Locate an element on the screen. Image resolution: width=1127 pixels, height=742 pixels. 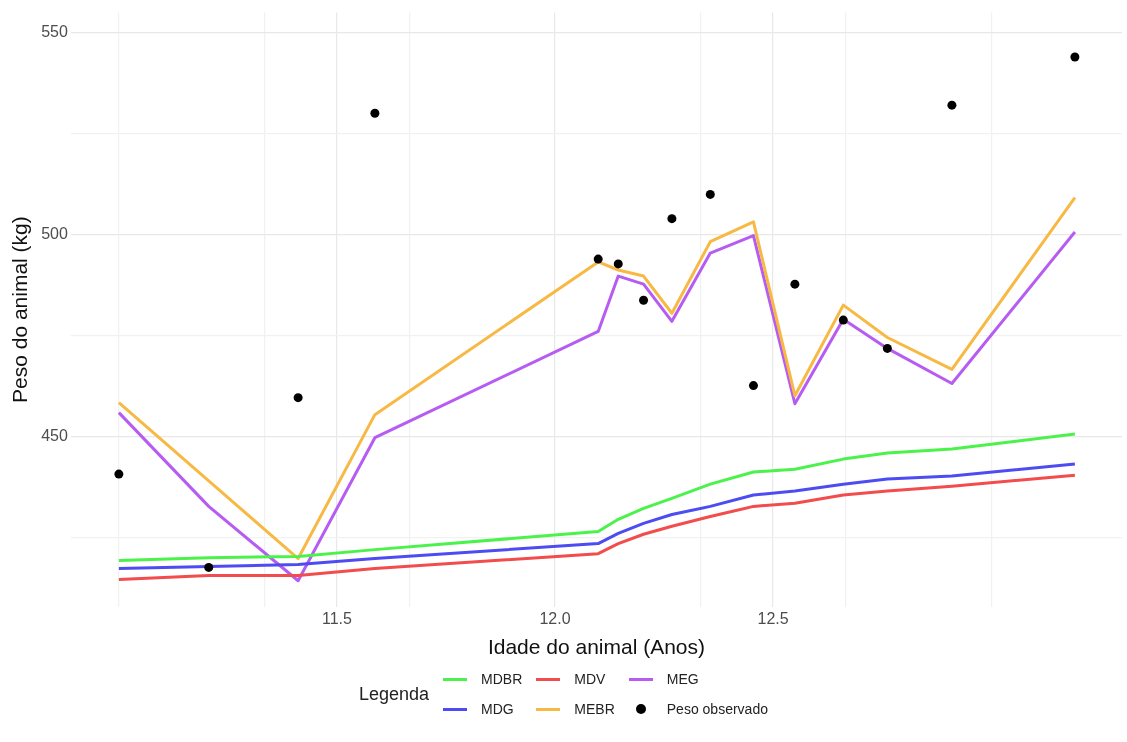
y-tick-label: 450 is located at coordinates (54, 436).